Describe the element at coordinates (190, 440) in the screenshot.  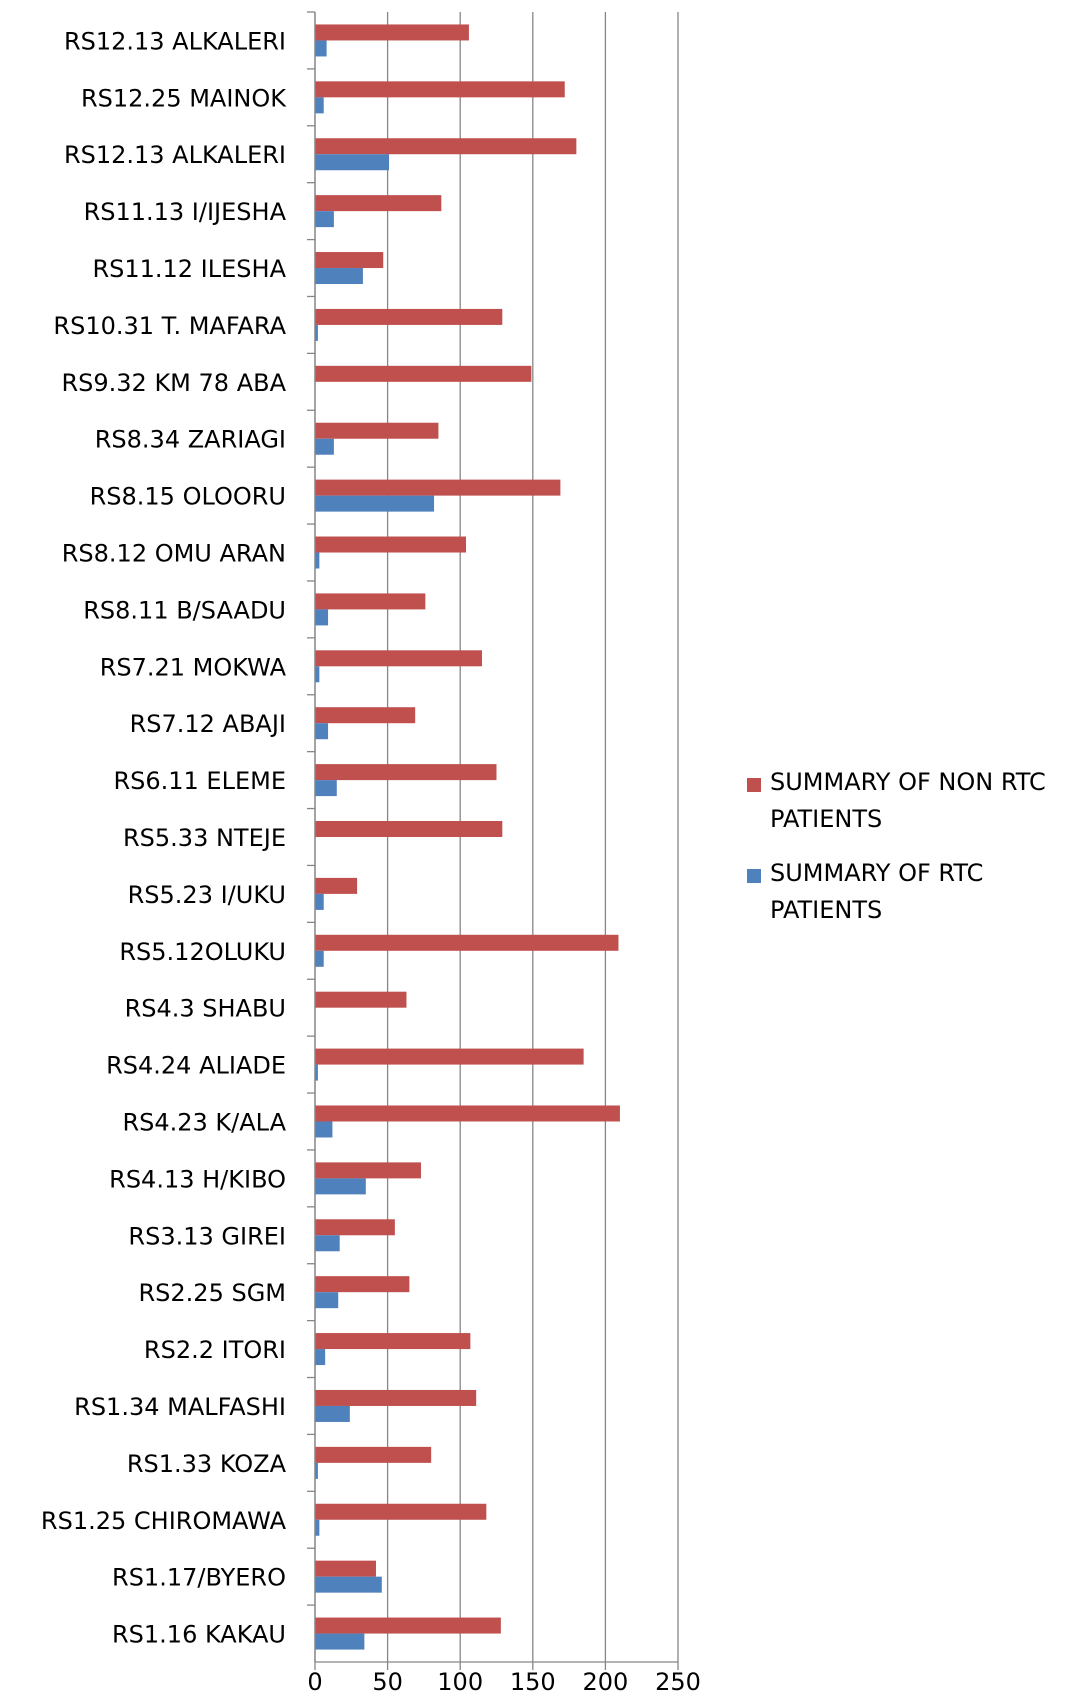
I see `category-label: RS8.34 ZARIAGI` at that location.